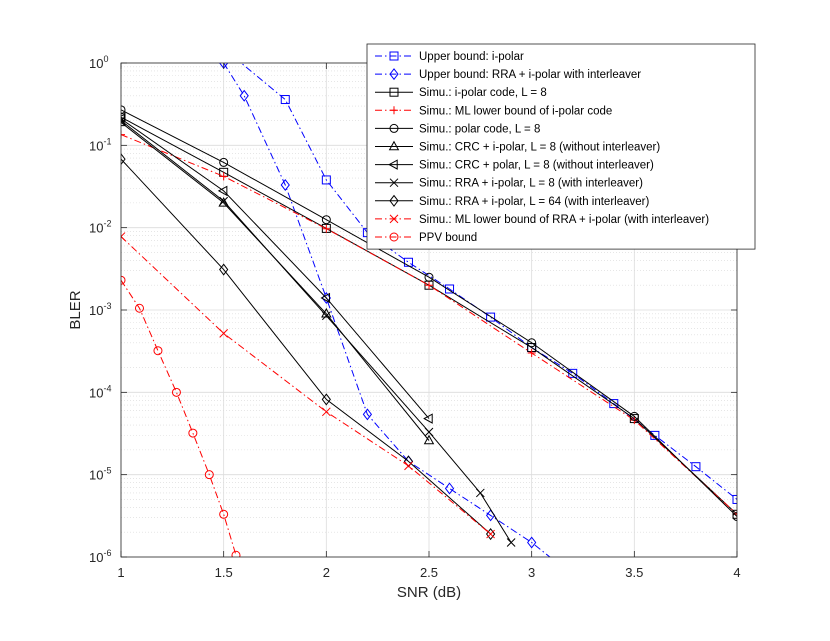  What do you see at coordinates (736, 572) in the screenshot?
I see `x-tick-label: 4` at bounding box center [736, 572].